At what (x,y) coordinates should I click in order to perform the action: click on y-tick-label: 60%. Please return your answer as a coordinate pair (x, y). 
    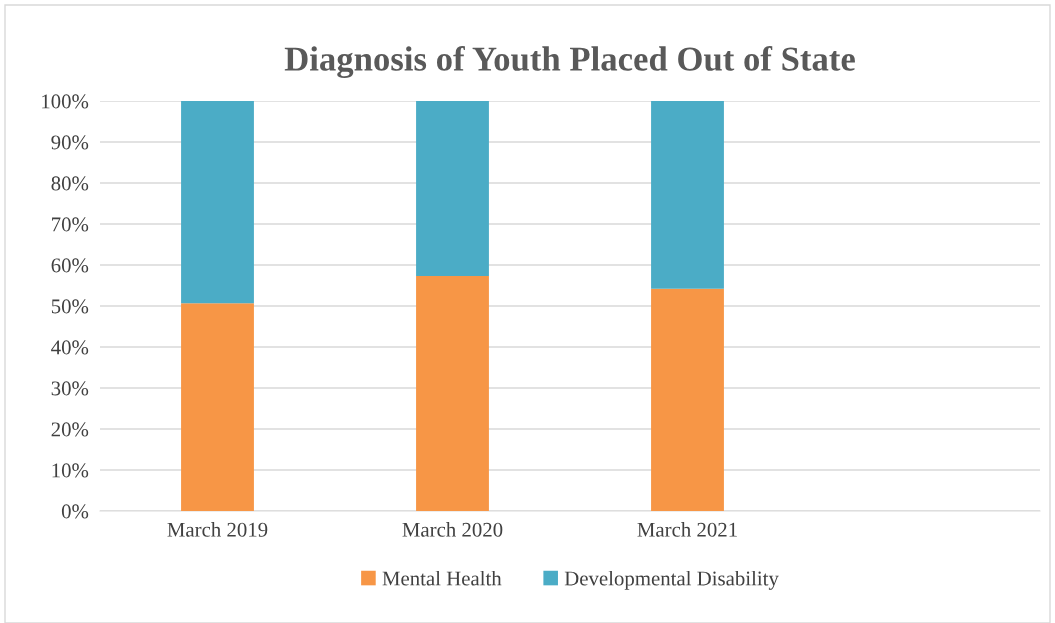
    Looking at the image, I should click on (70, 265).